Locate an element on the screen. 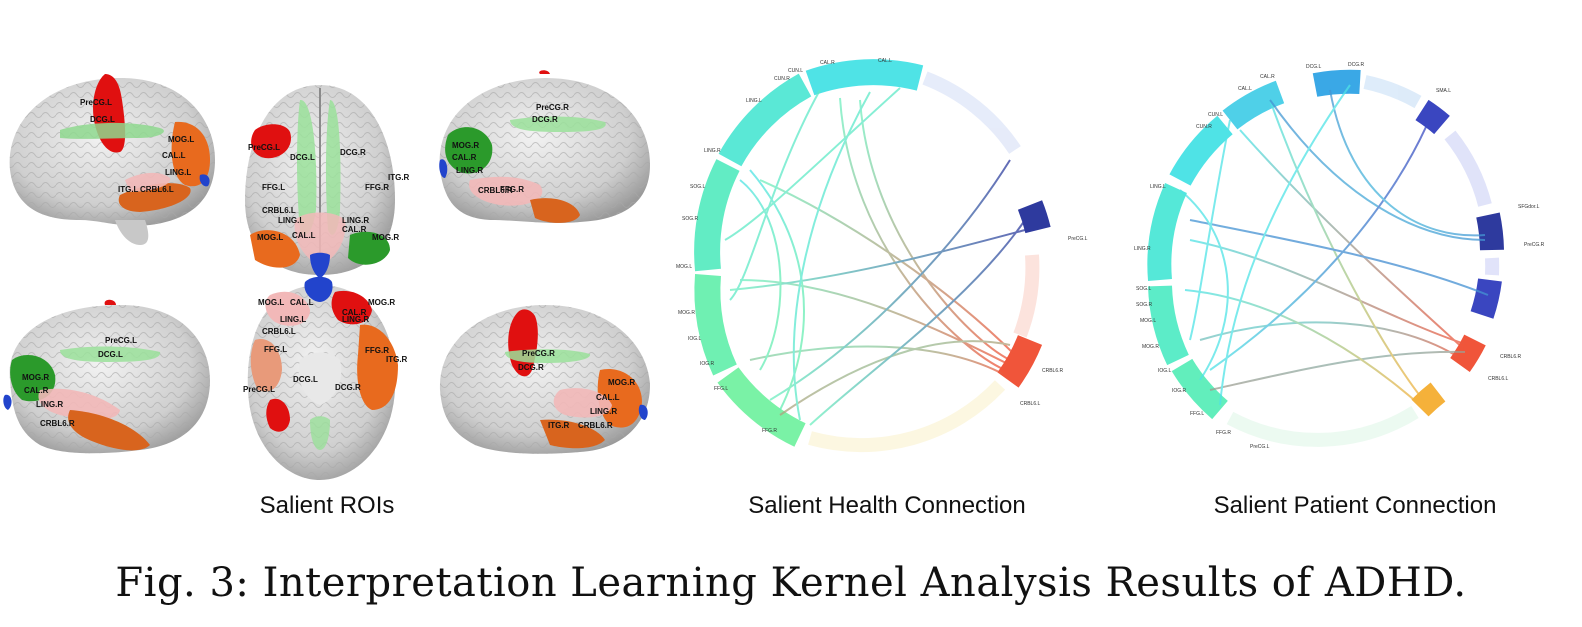  chord-label: SMA.L is located at coordinates (1443, 91).